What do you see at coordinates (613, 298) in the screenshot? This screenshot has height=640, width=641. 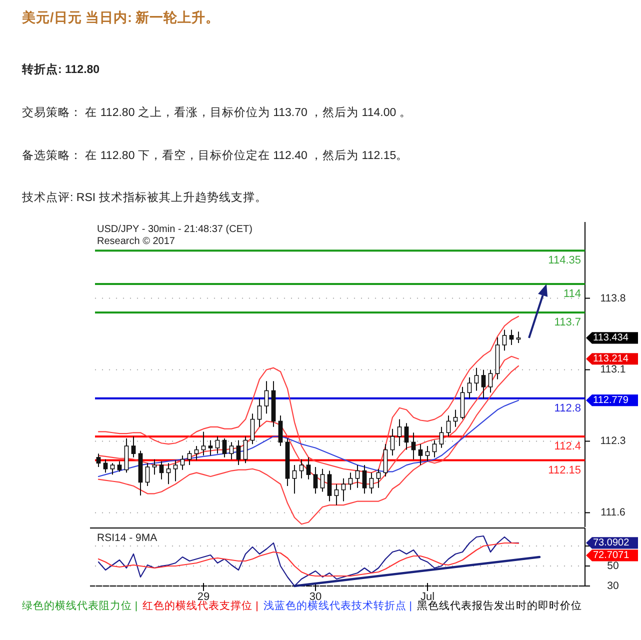 I see `y-tick-label: 113.8` at bounding box center [613, 298].